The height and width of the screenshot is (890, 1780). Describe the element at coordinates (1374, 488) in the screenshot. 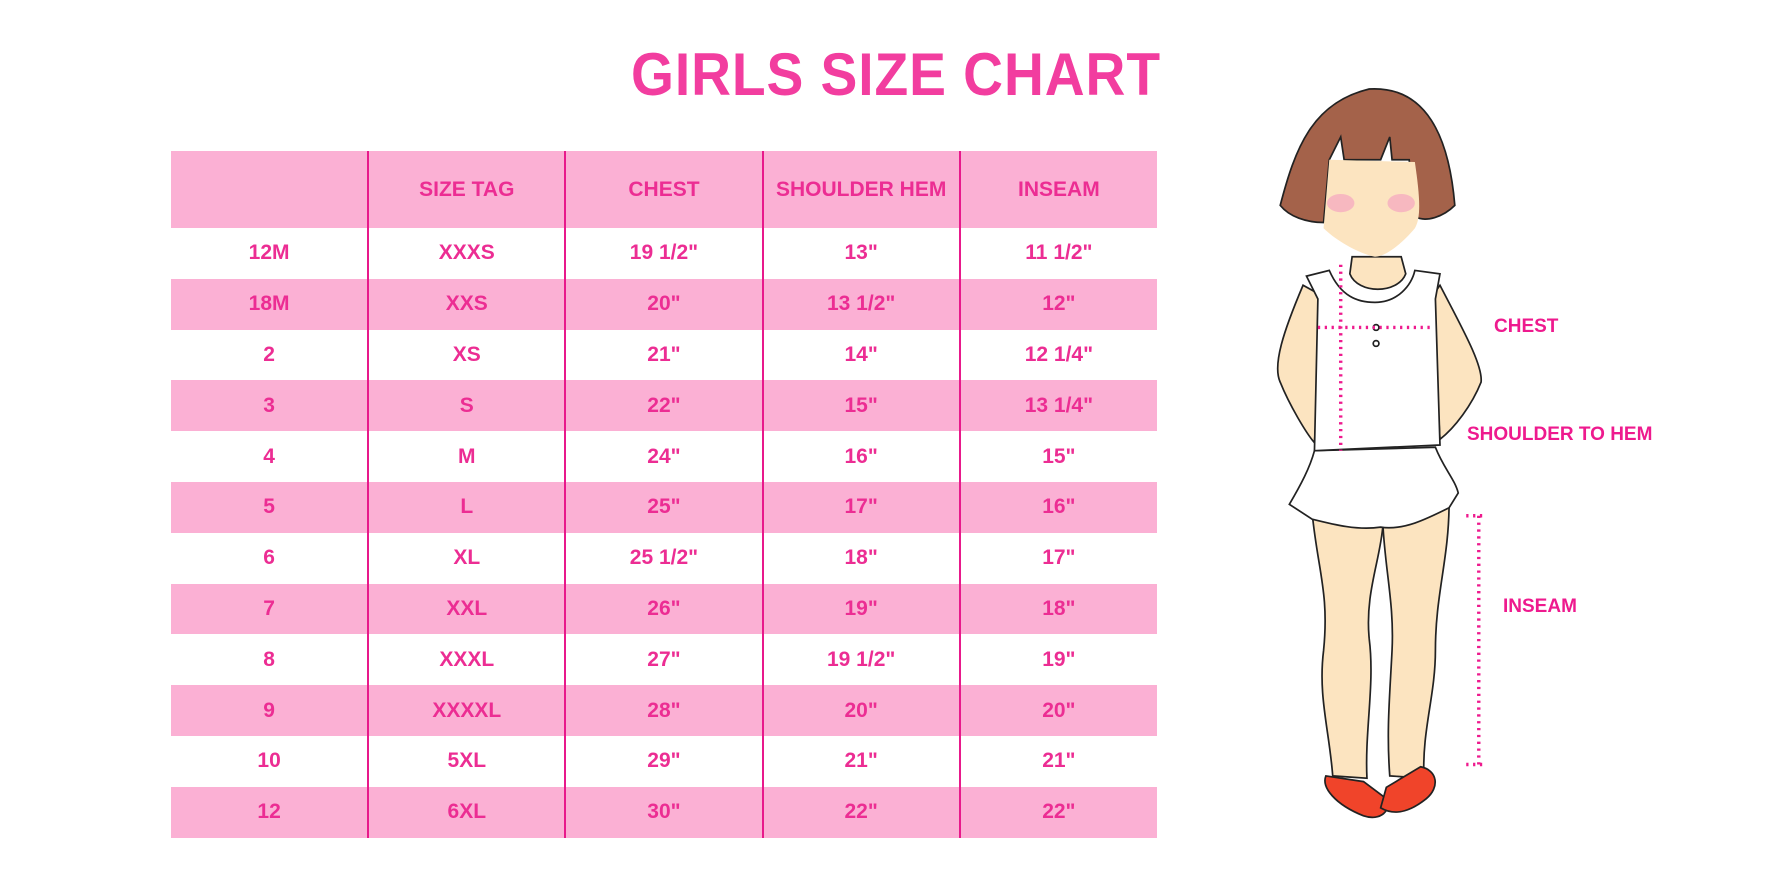

I see `skirt` at that location.